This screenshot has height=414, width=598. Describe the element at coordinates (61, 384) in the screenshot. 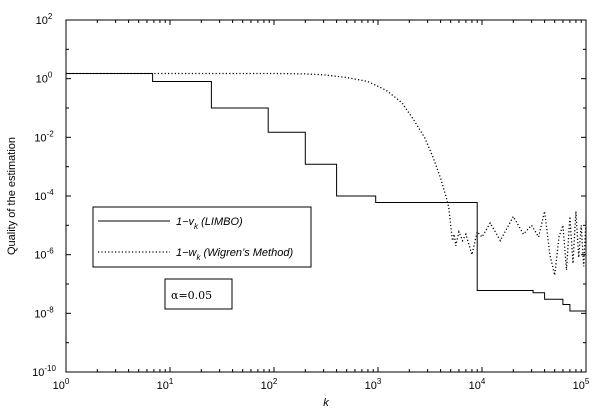

I see `x-tick-label: 10⁰` at that location.